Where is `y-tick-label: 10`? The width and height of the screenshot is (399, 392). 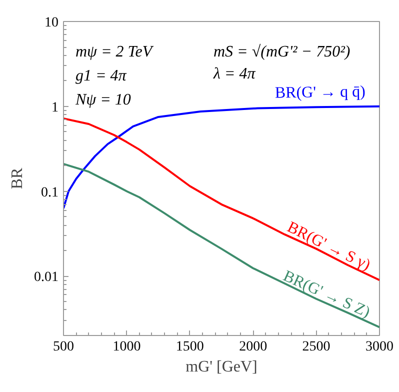 y-tick-label: 10 is located at coordinates (51, 23).